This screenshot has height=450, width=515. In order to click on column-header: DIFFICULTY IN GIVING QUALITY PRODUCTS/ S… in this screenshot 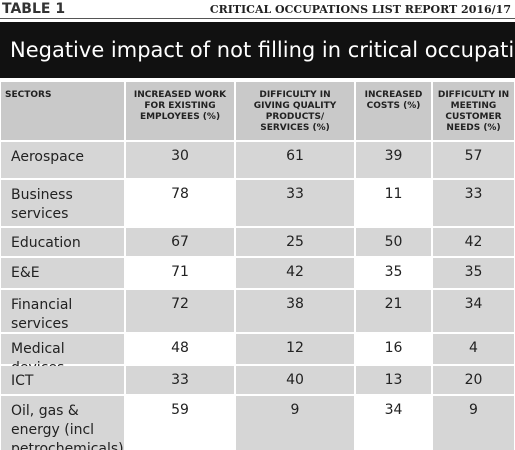, I will do `click(295, 111)`.